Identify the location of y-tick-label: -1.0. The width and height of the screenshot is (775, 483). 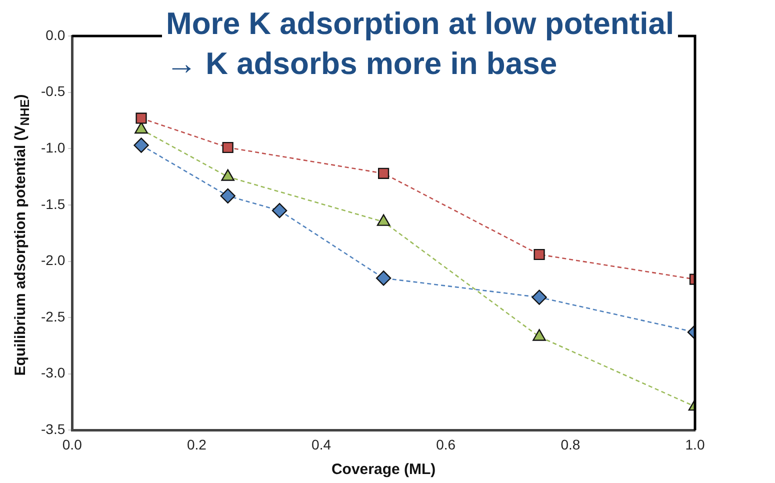
(53, 147).